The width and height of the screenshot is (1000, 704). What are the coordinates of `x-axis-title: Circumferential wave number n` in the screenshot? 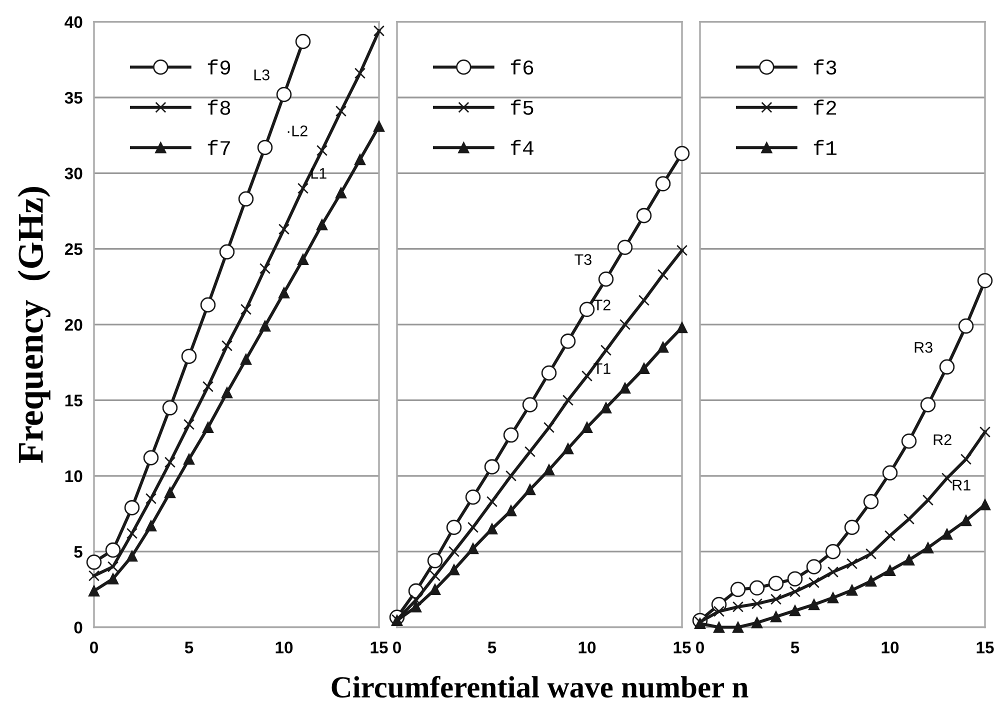 It's located at (540, 687).